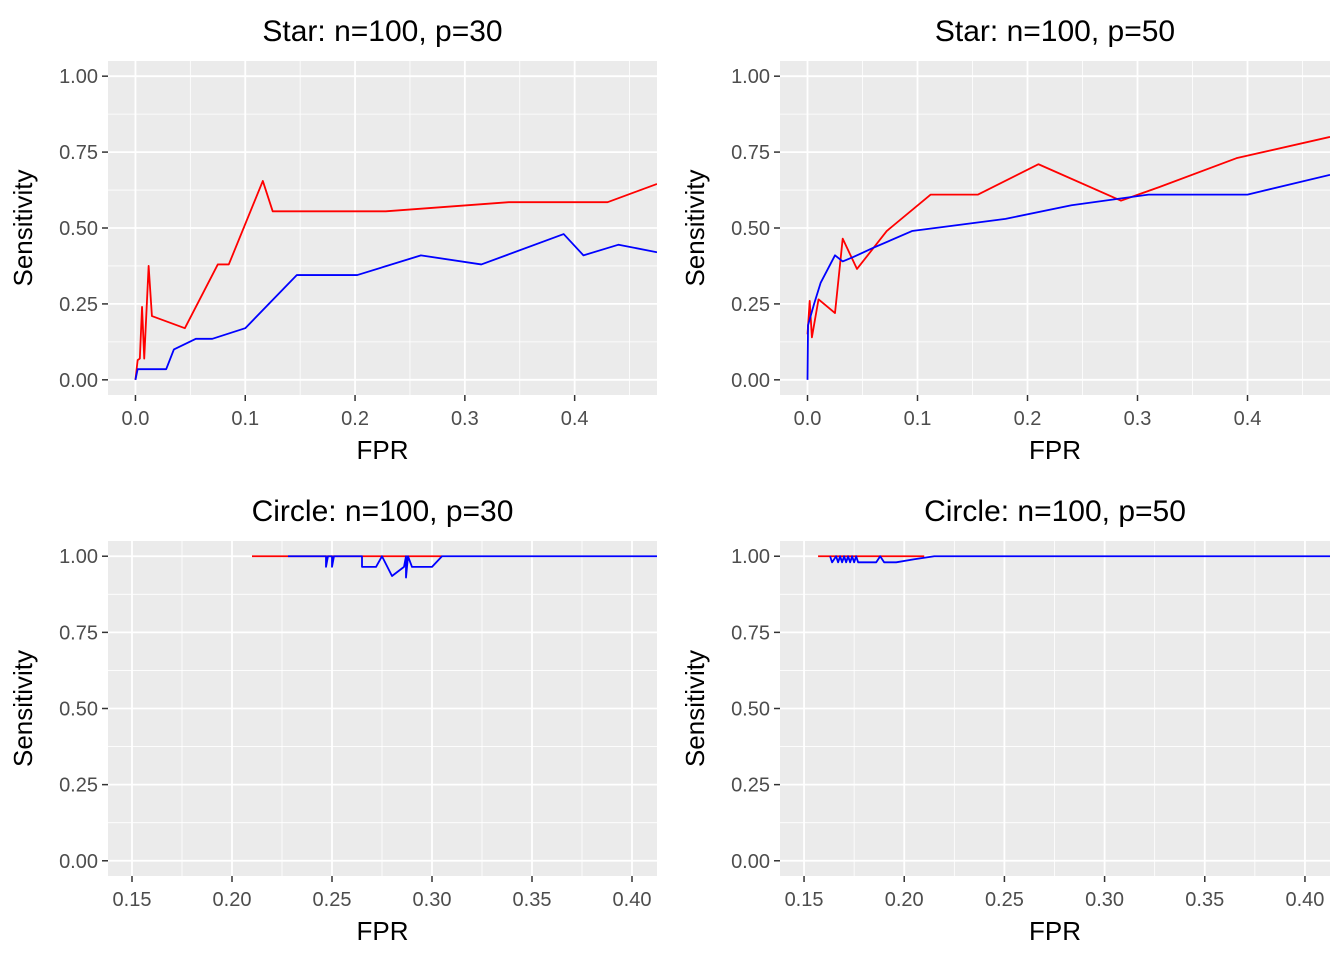  Describe the element at coordinates (383, 511) in the screenshot. I see `chart-title: Circle: n=100, p=30` at that location.